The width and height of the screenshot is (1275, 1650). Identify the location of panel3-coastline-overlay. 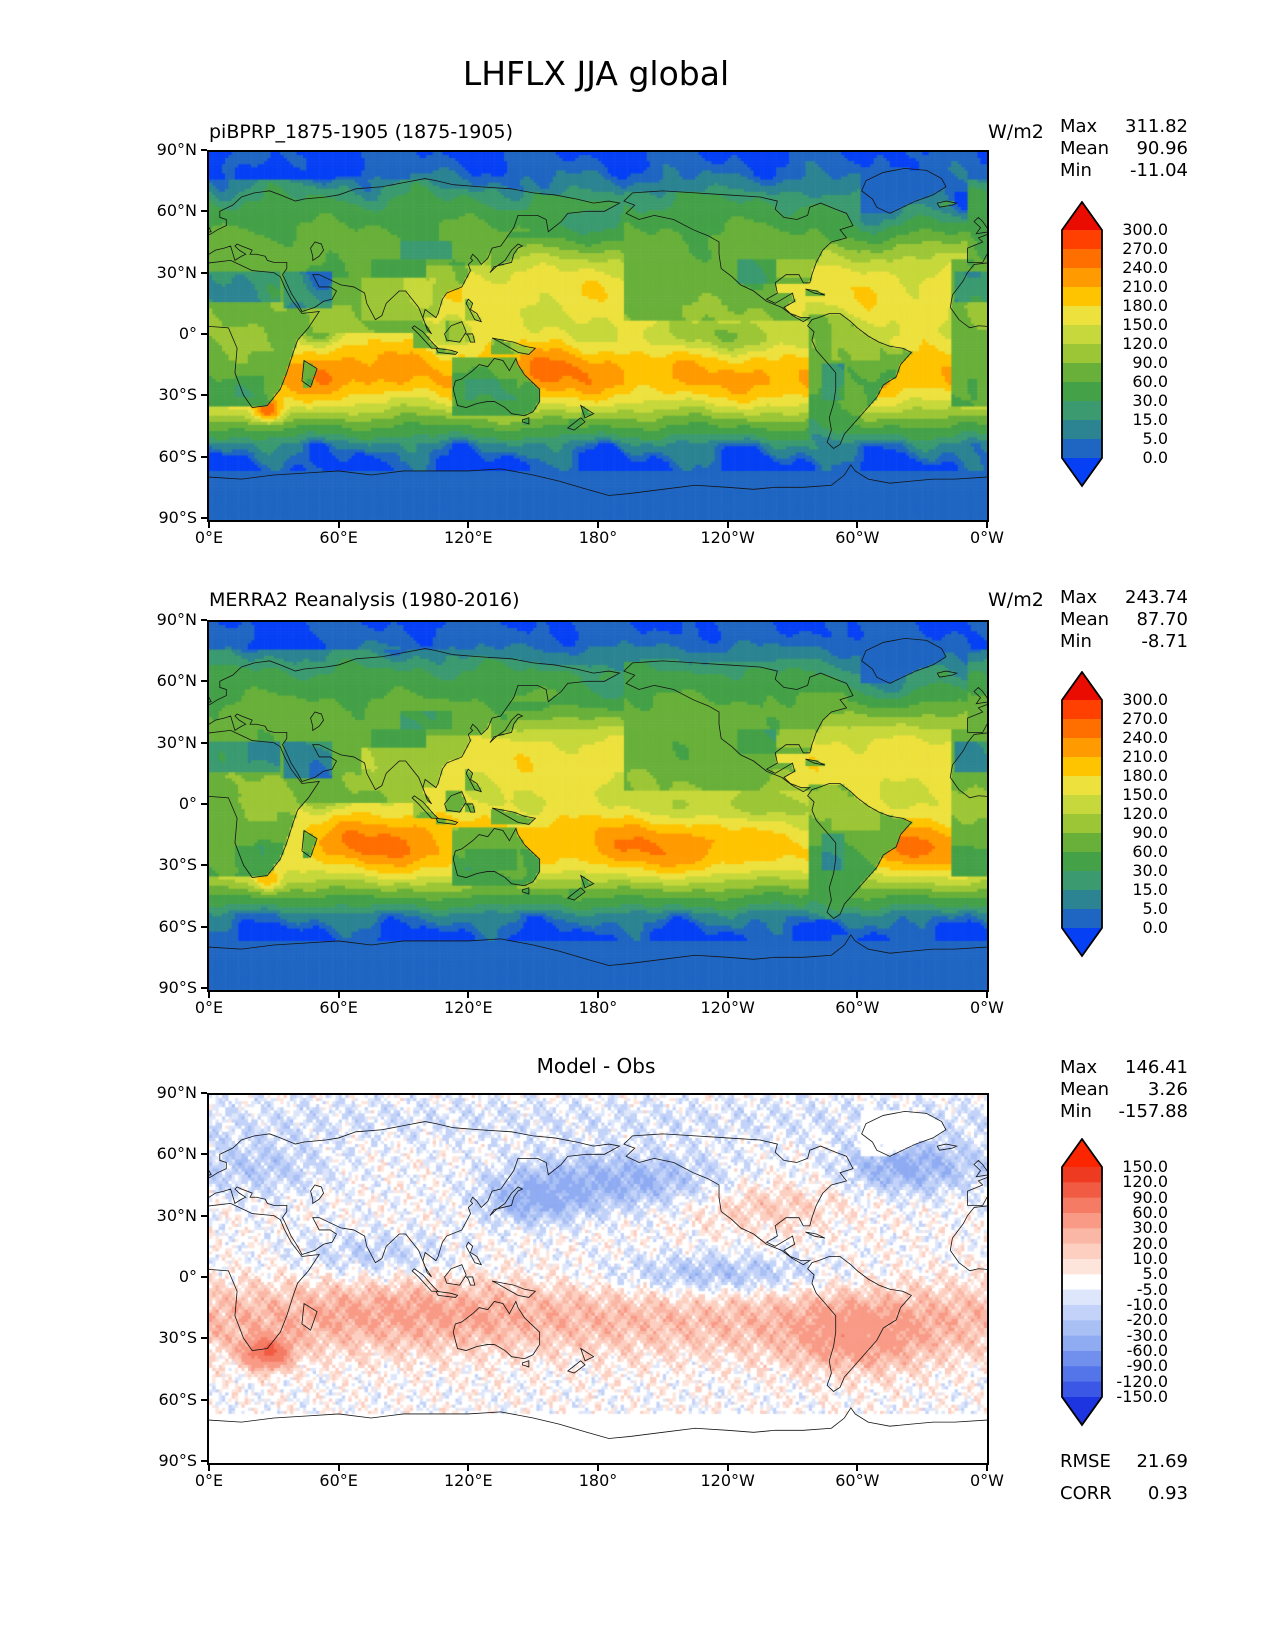
(598, 1279).